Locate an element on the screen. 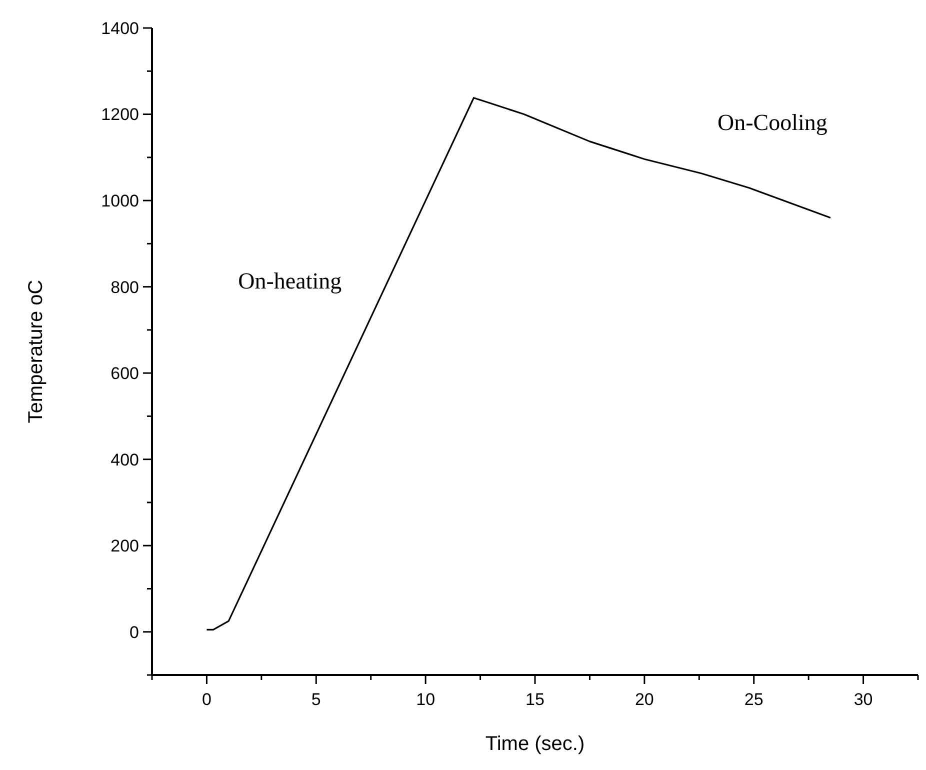  y-tick-label: 400 is located at coordinates (124, 460).